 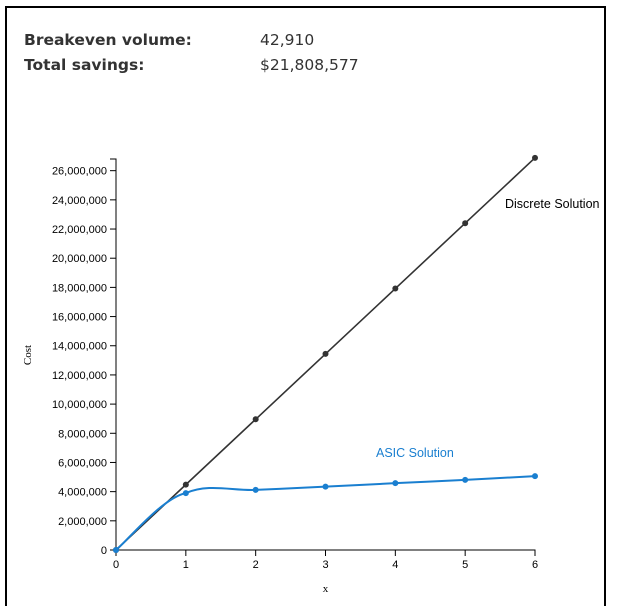 What do you see at coordinates (326, 589) in the screenshot?
I see `x-axis-title: x` at bounding box center [326, 589].